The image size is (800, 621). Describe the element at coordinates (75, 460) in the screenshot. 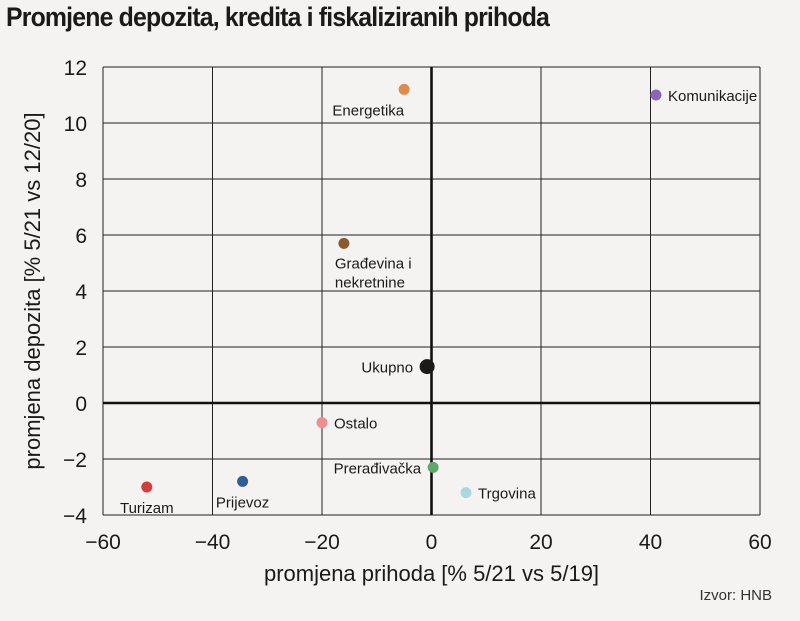

I see `y-tick-label: −2` at that location.